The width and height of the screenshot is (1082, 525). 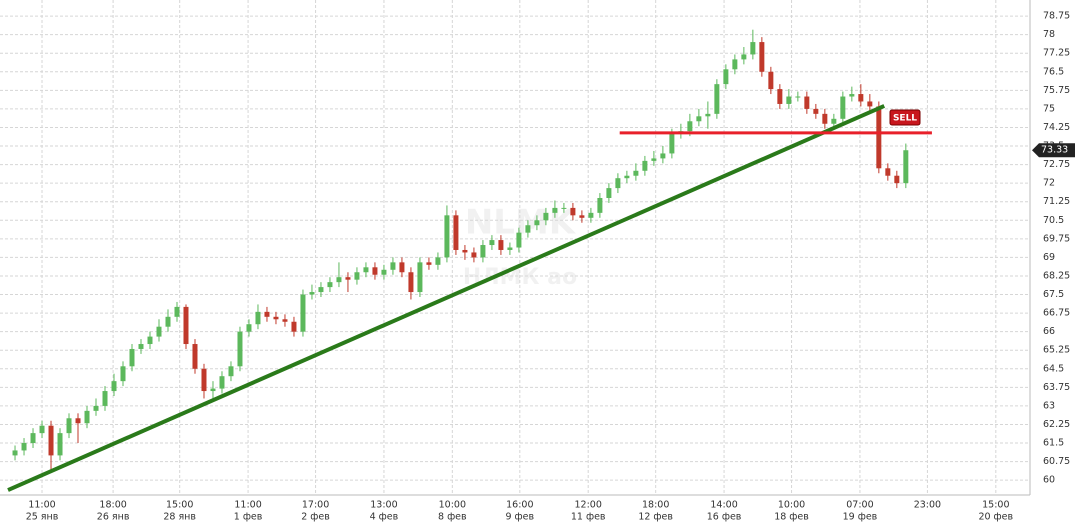 What do you see at coordinates (519, 505) in the screenshot?
I see `x-tick-label: 16:00` at bounding box center [519, 505].